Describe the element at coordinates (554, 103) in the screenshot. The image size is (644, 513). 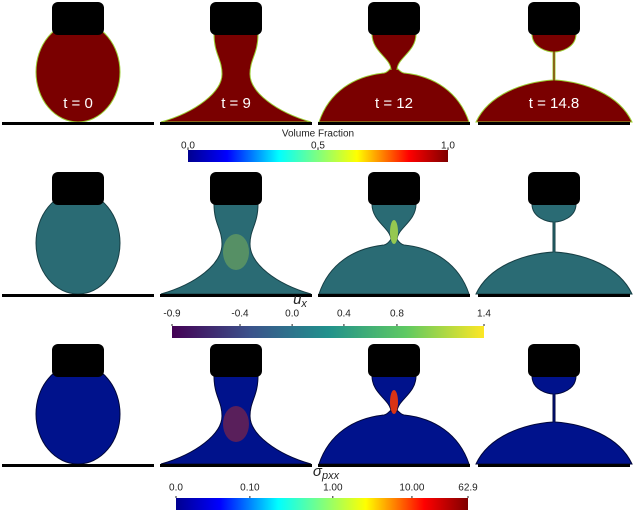
I see `time-label: t = 14.8` at that location.